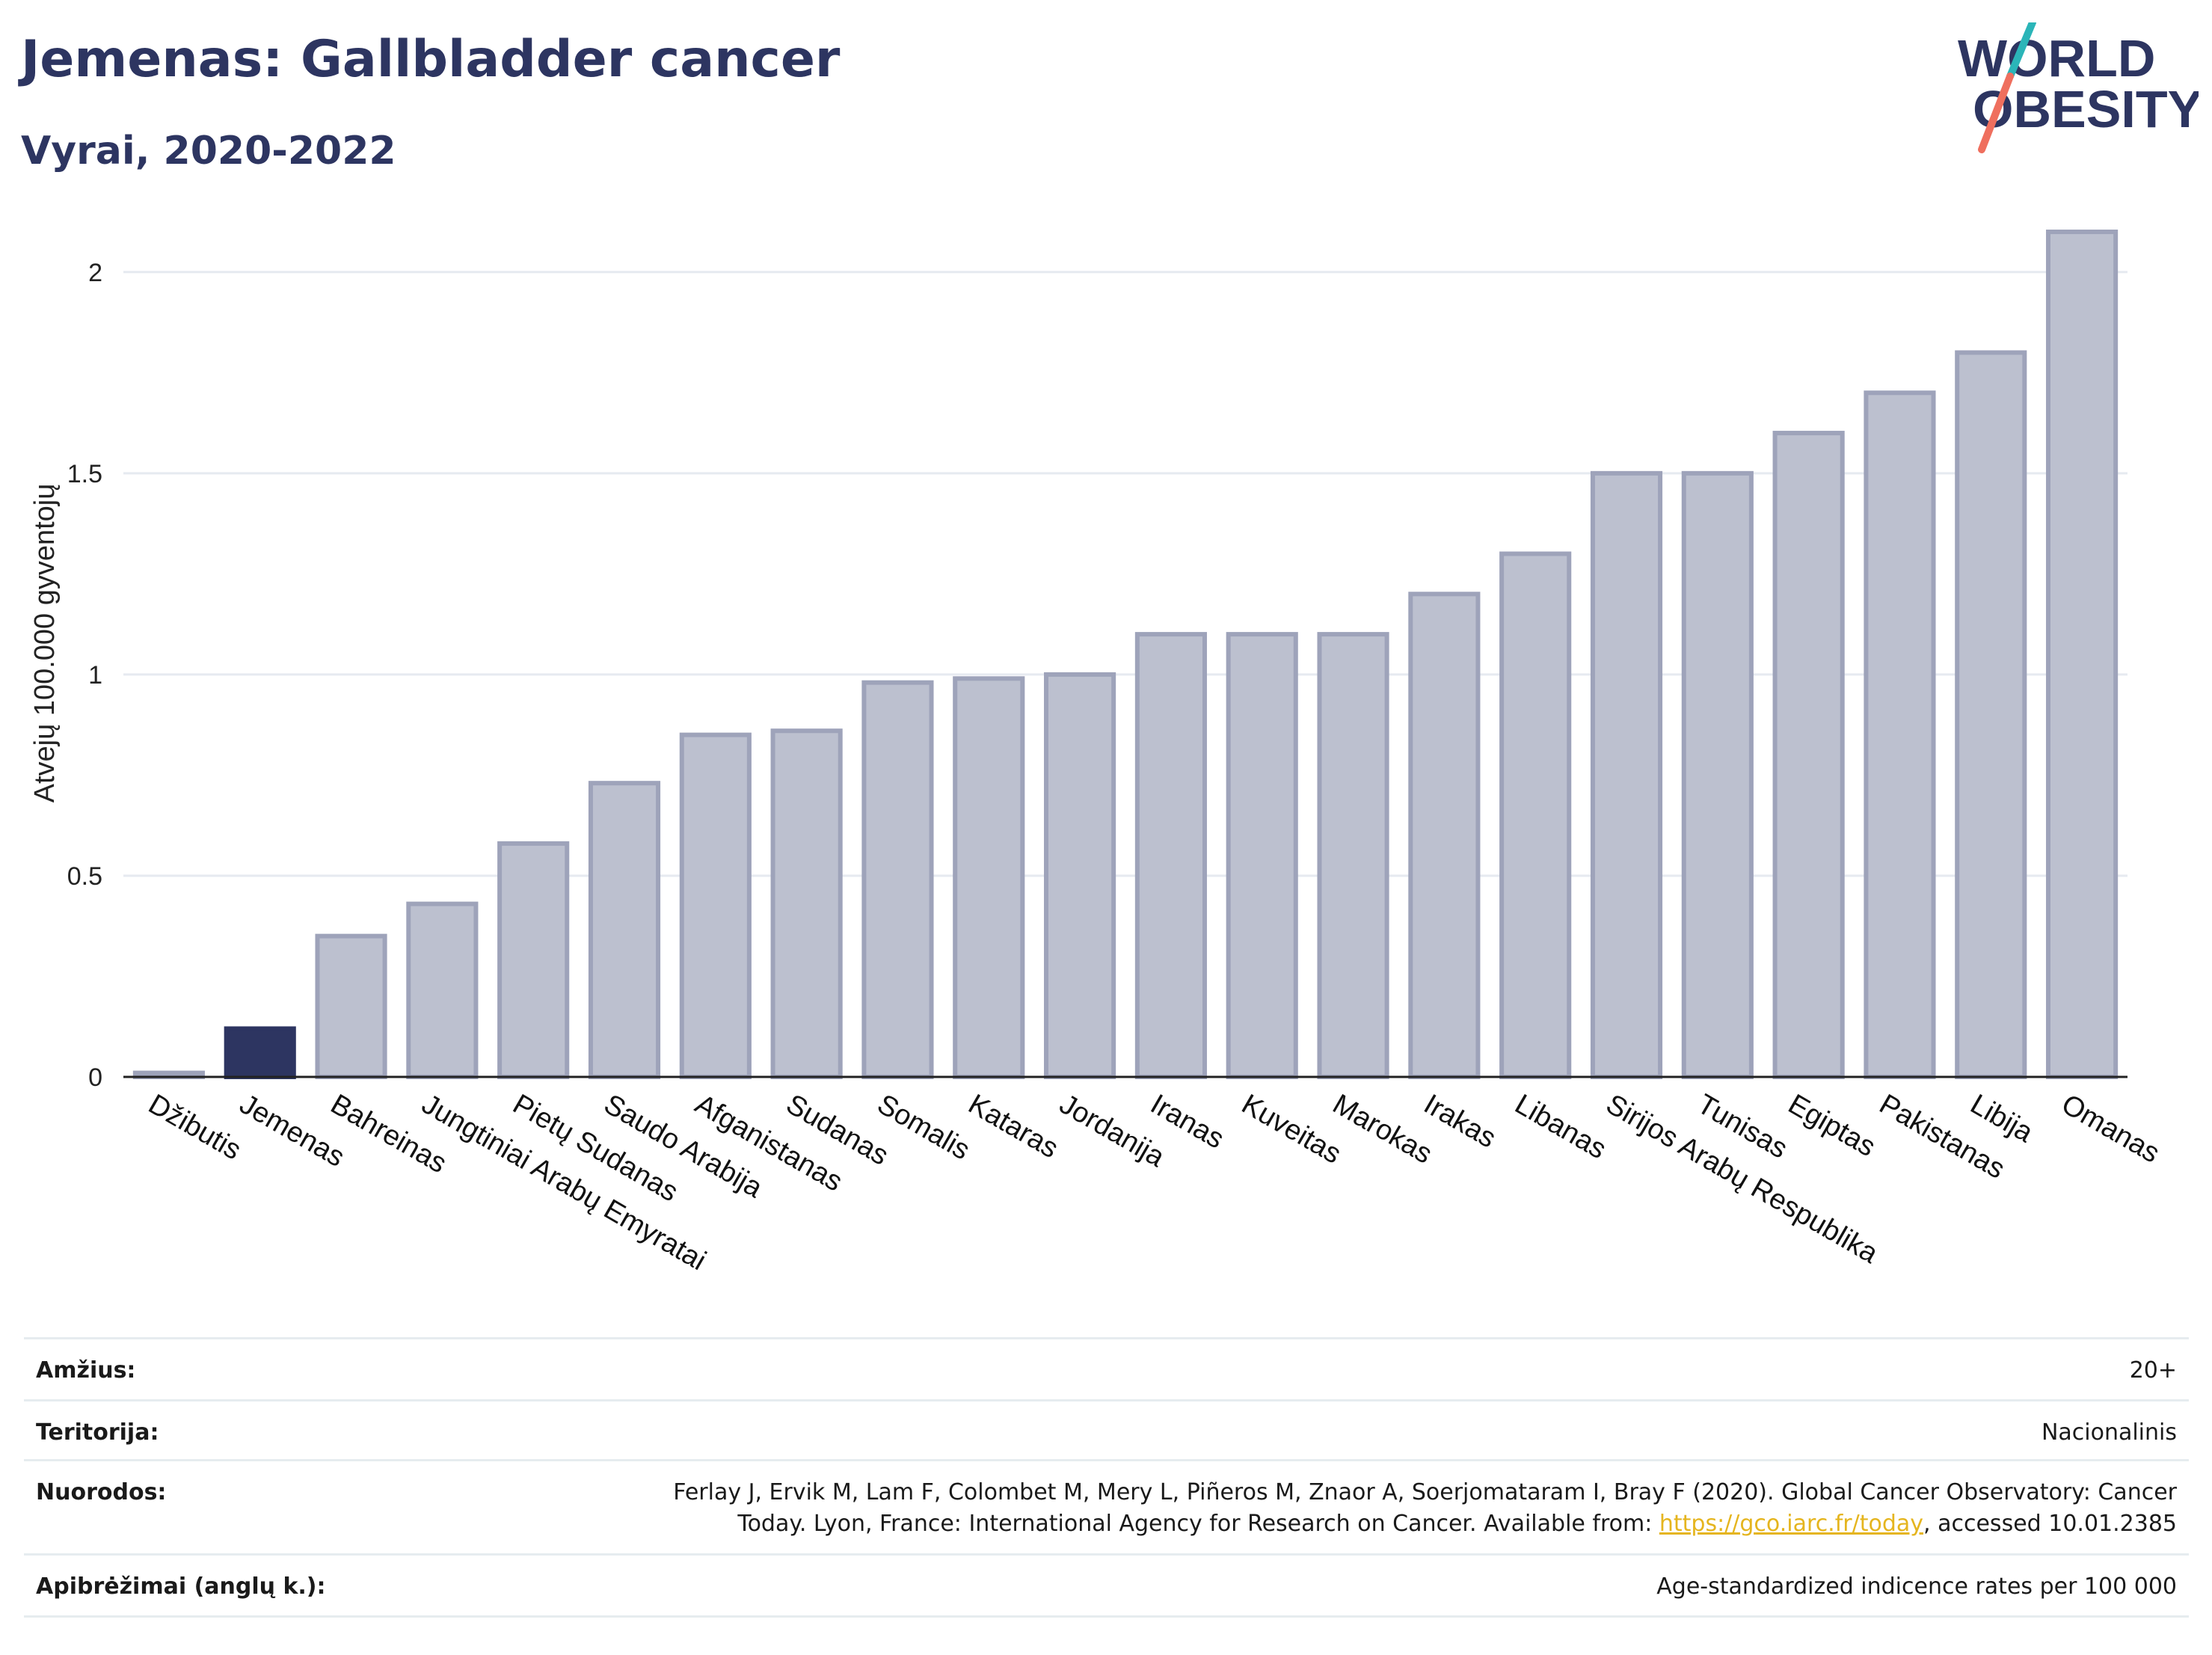 The height and width of the screenshot is (1655, 2212). What do you see at coordinates (1832, 1125) in the screenshot?
I see `x-tick-label: Egiptas` at bounding box center [1832, 1125].